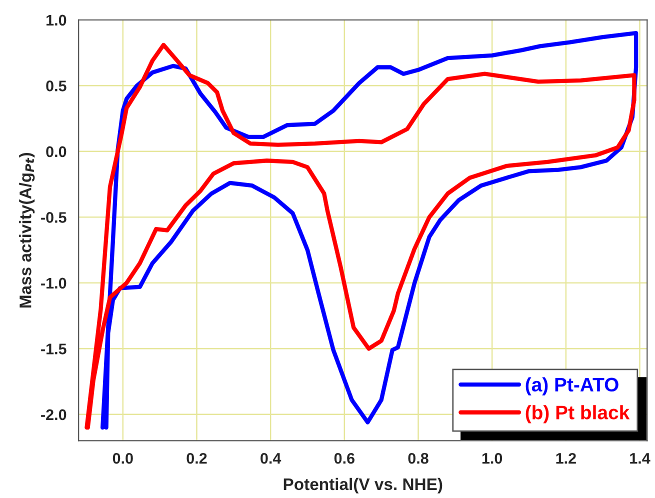  What do you see at coordinates (578, 414) in the screenshot?
I see `legend-label: (b) Pt black` at bounding box center [578, 414].